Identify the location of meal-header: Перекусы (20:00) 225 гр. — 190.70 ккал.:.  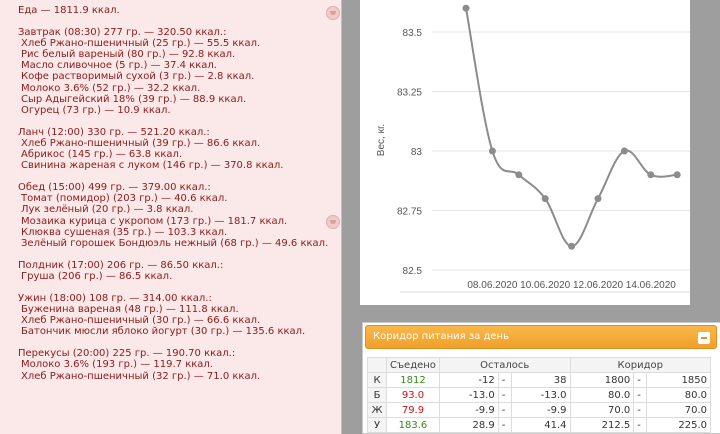
(127, 354).